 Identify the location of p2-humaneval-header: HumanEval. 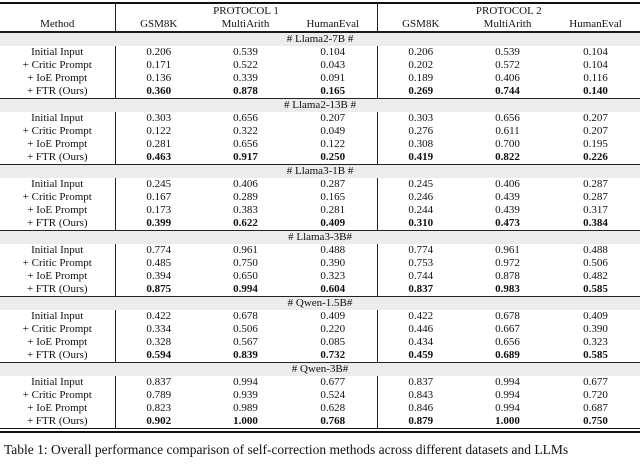
(595, 24).